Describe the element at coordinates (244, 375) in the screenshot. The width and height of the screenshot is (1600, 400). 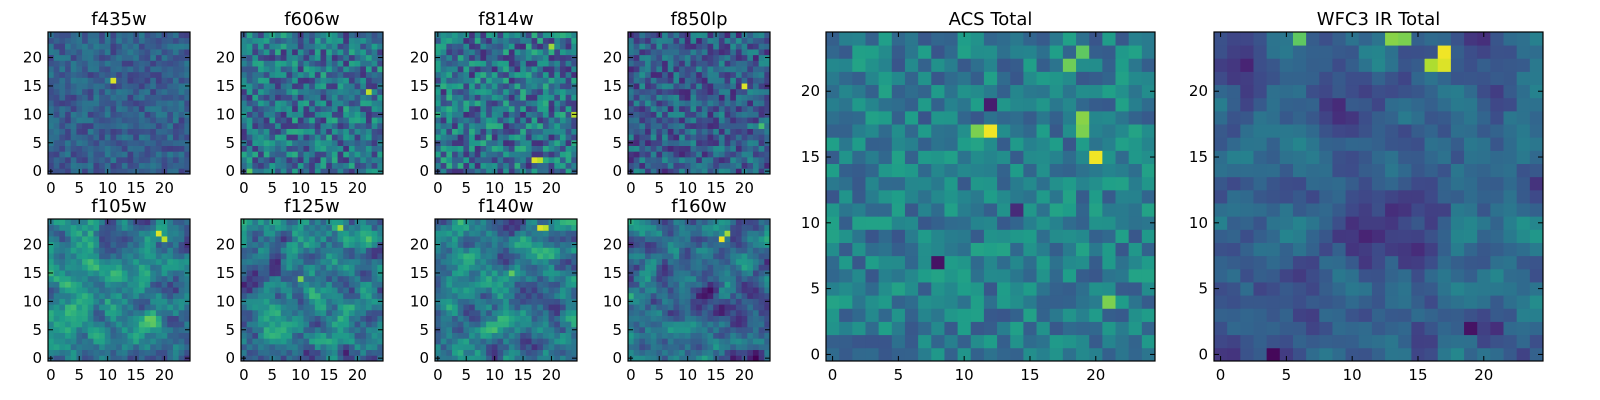
I see `x-tick-label: 0` at that location.